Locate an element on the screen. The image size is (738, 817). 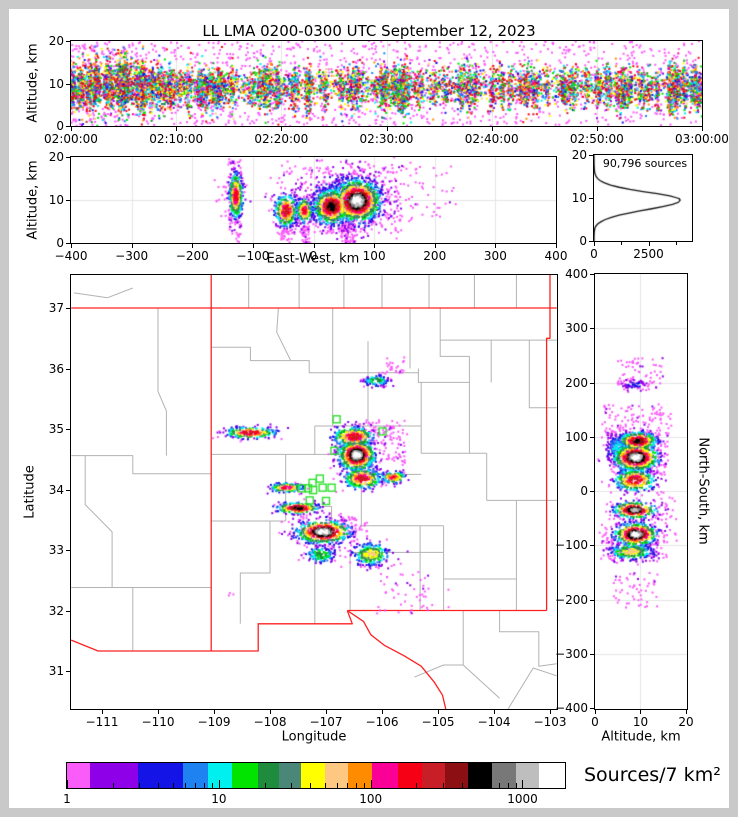
axis-tick-label: −106 is located at coordinates (382, 722).